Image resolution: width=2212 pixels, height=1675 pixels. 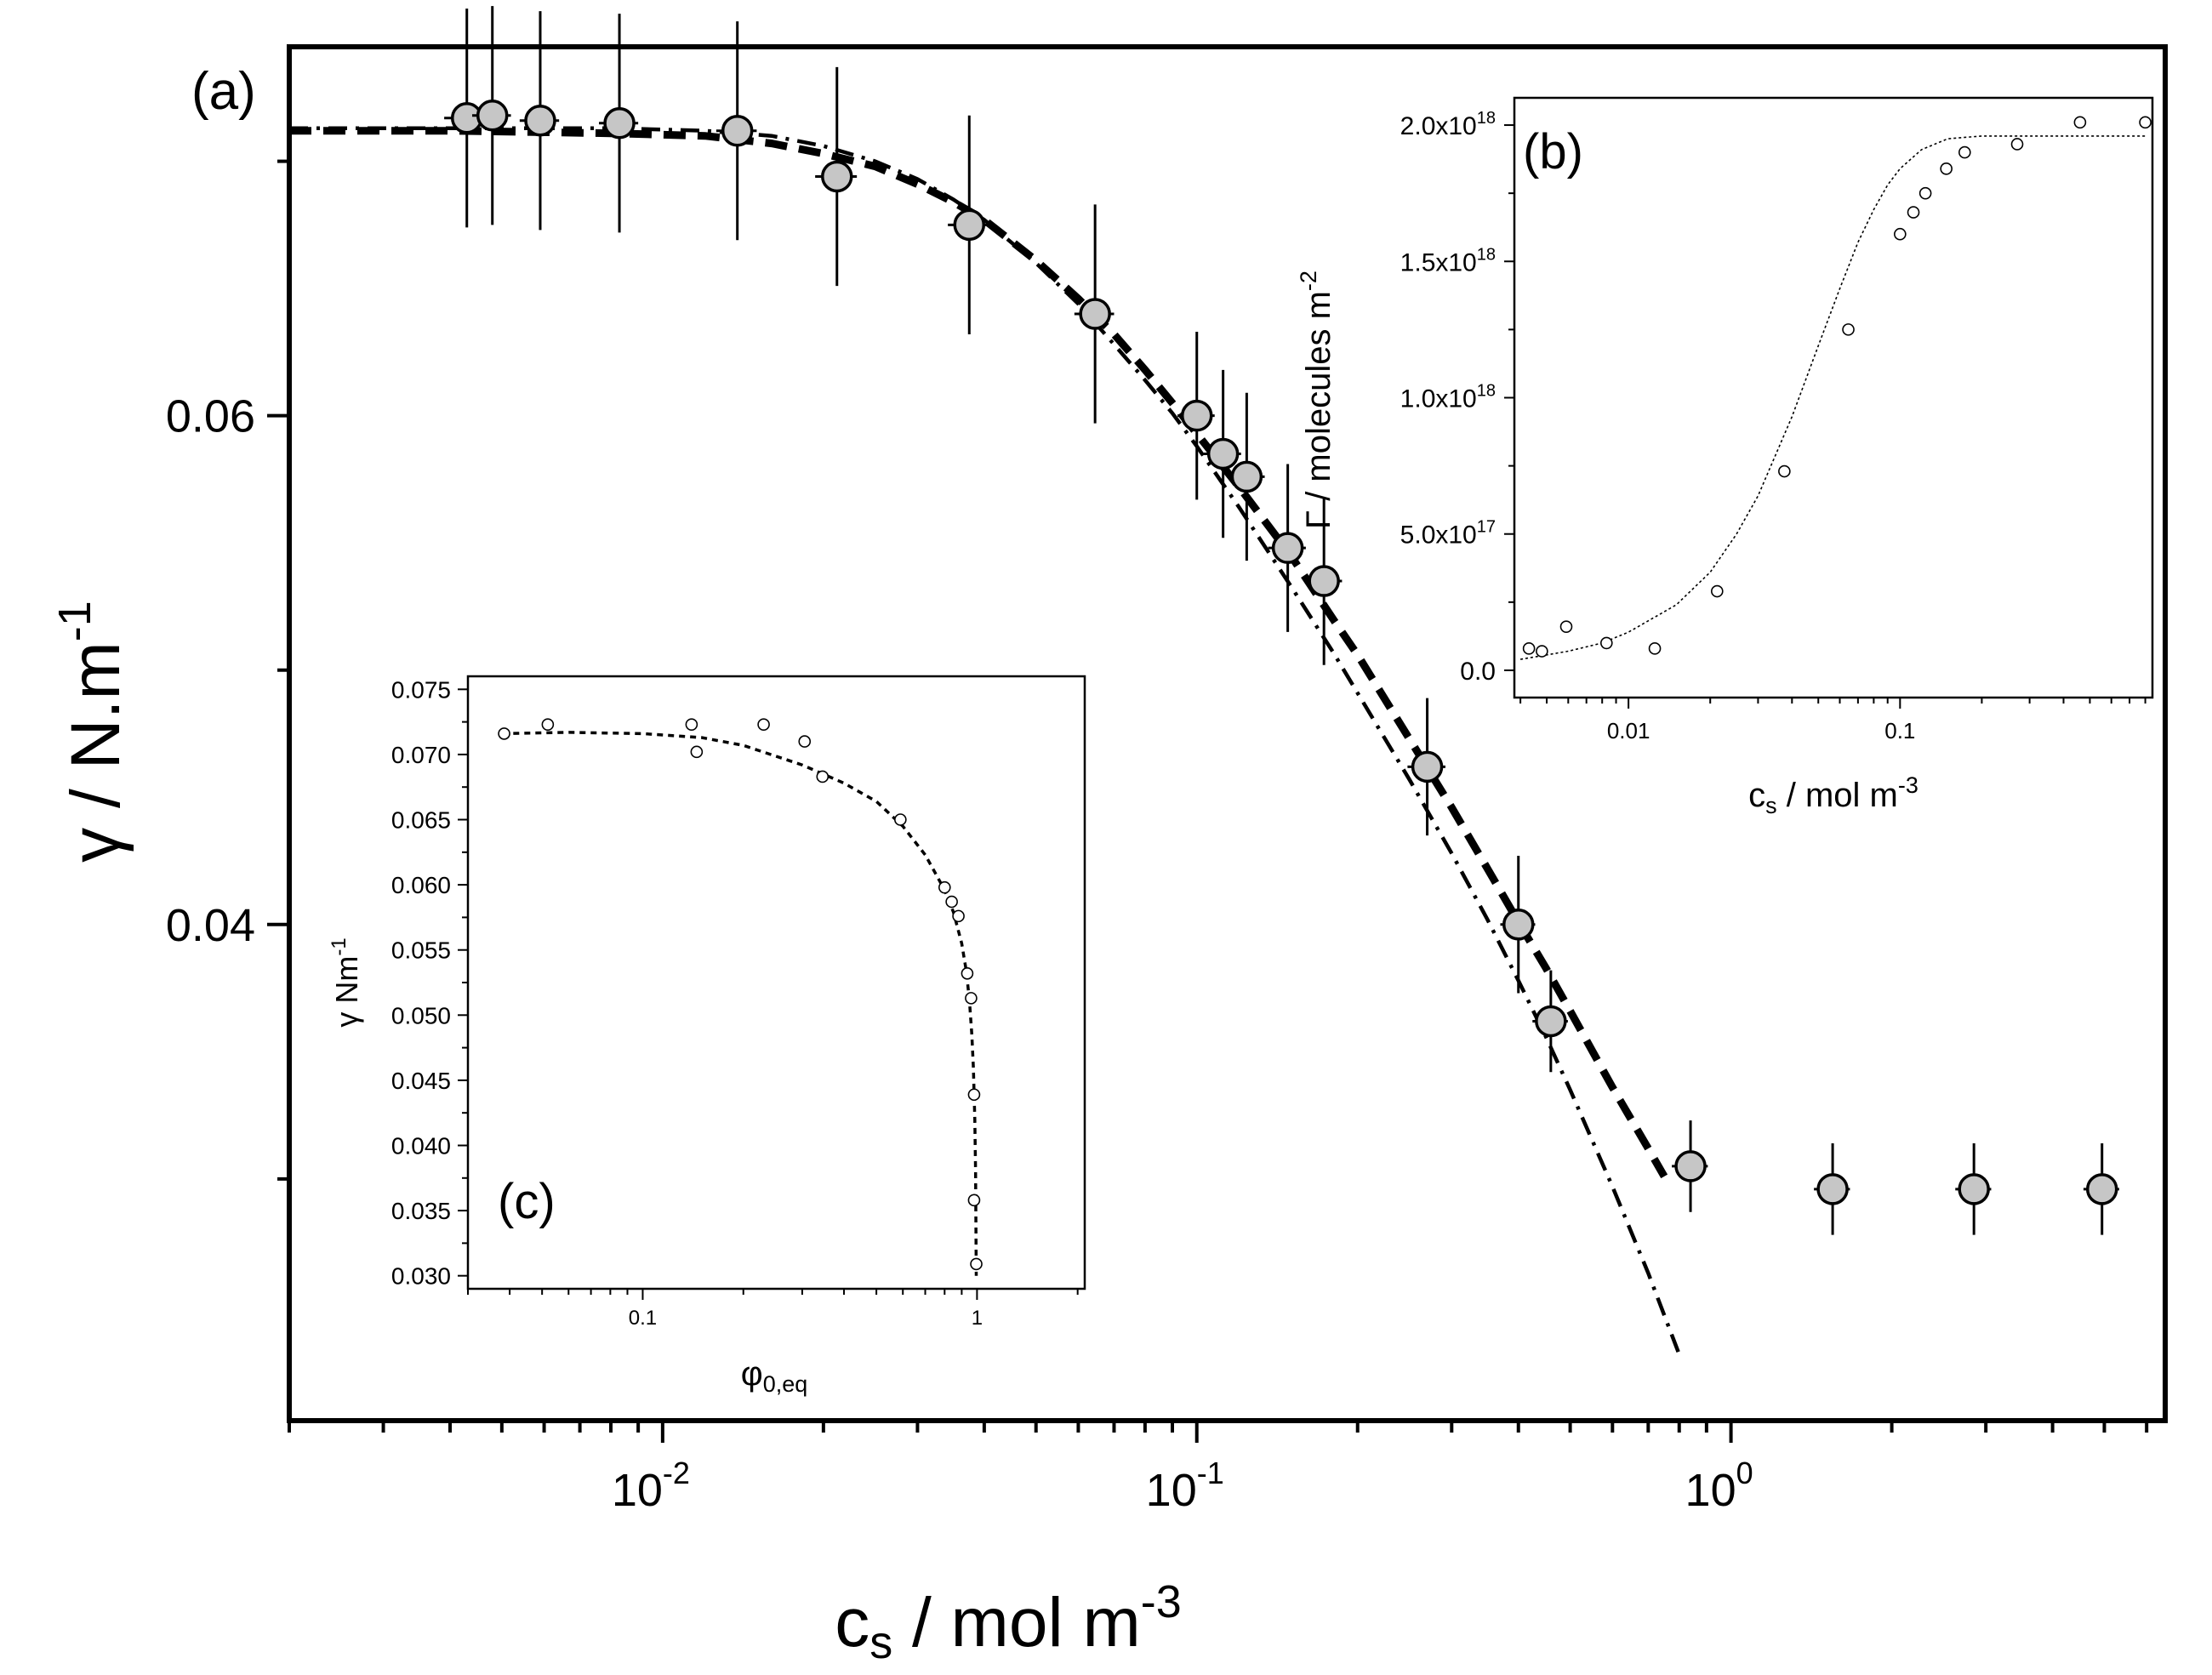 What do you see at coordinates (227, 670) in the screenshot?
I see `panel-a-y-ticks: 0.04 0.06` at bounding box center [227, 670].